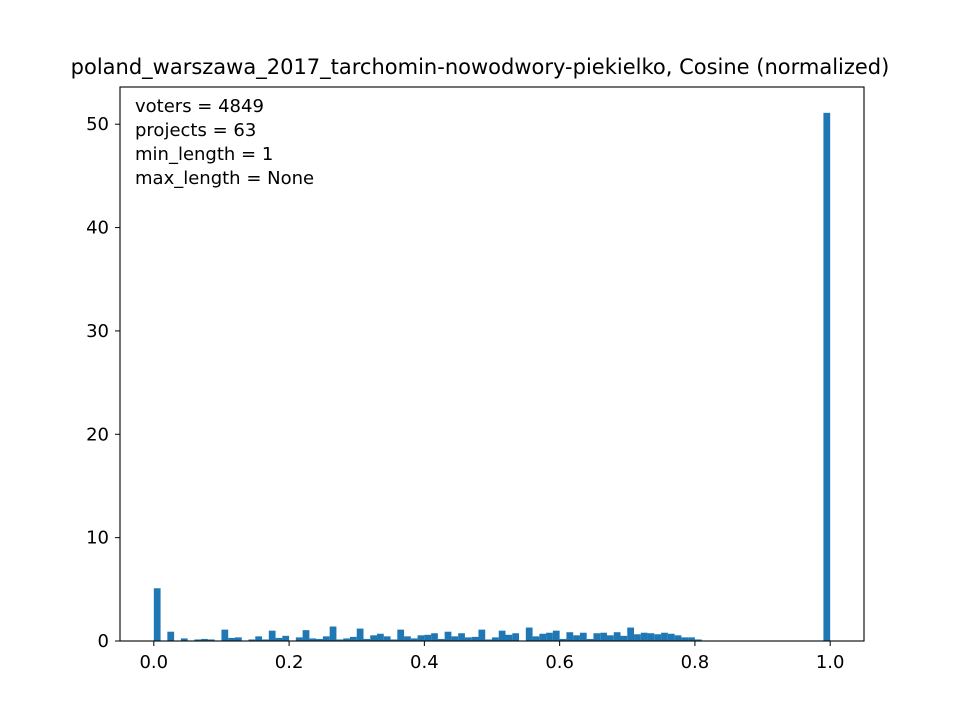  Describe the element at coordinates (195, 130) in the screenshot. I see `annotation-line-1: projects = 63` at that location.